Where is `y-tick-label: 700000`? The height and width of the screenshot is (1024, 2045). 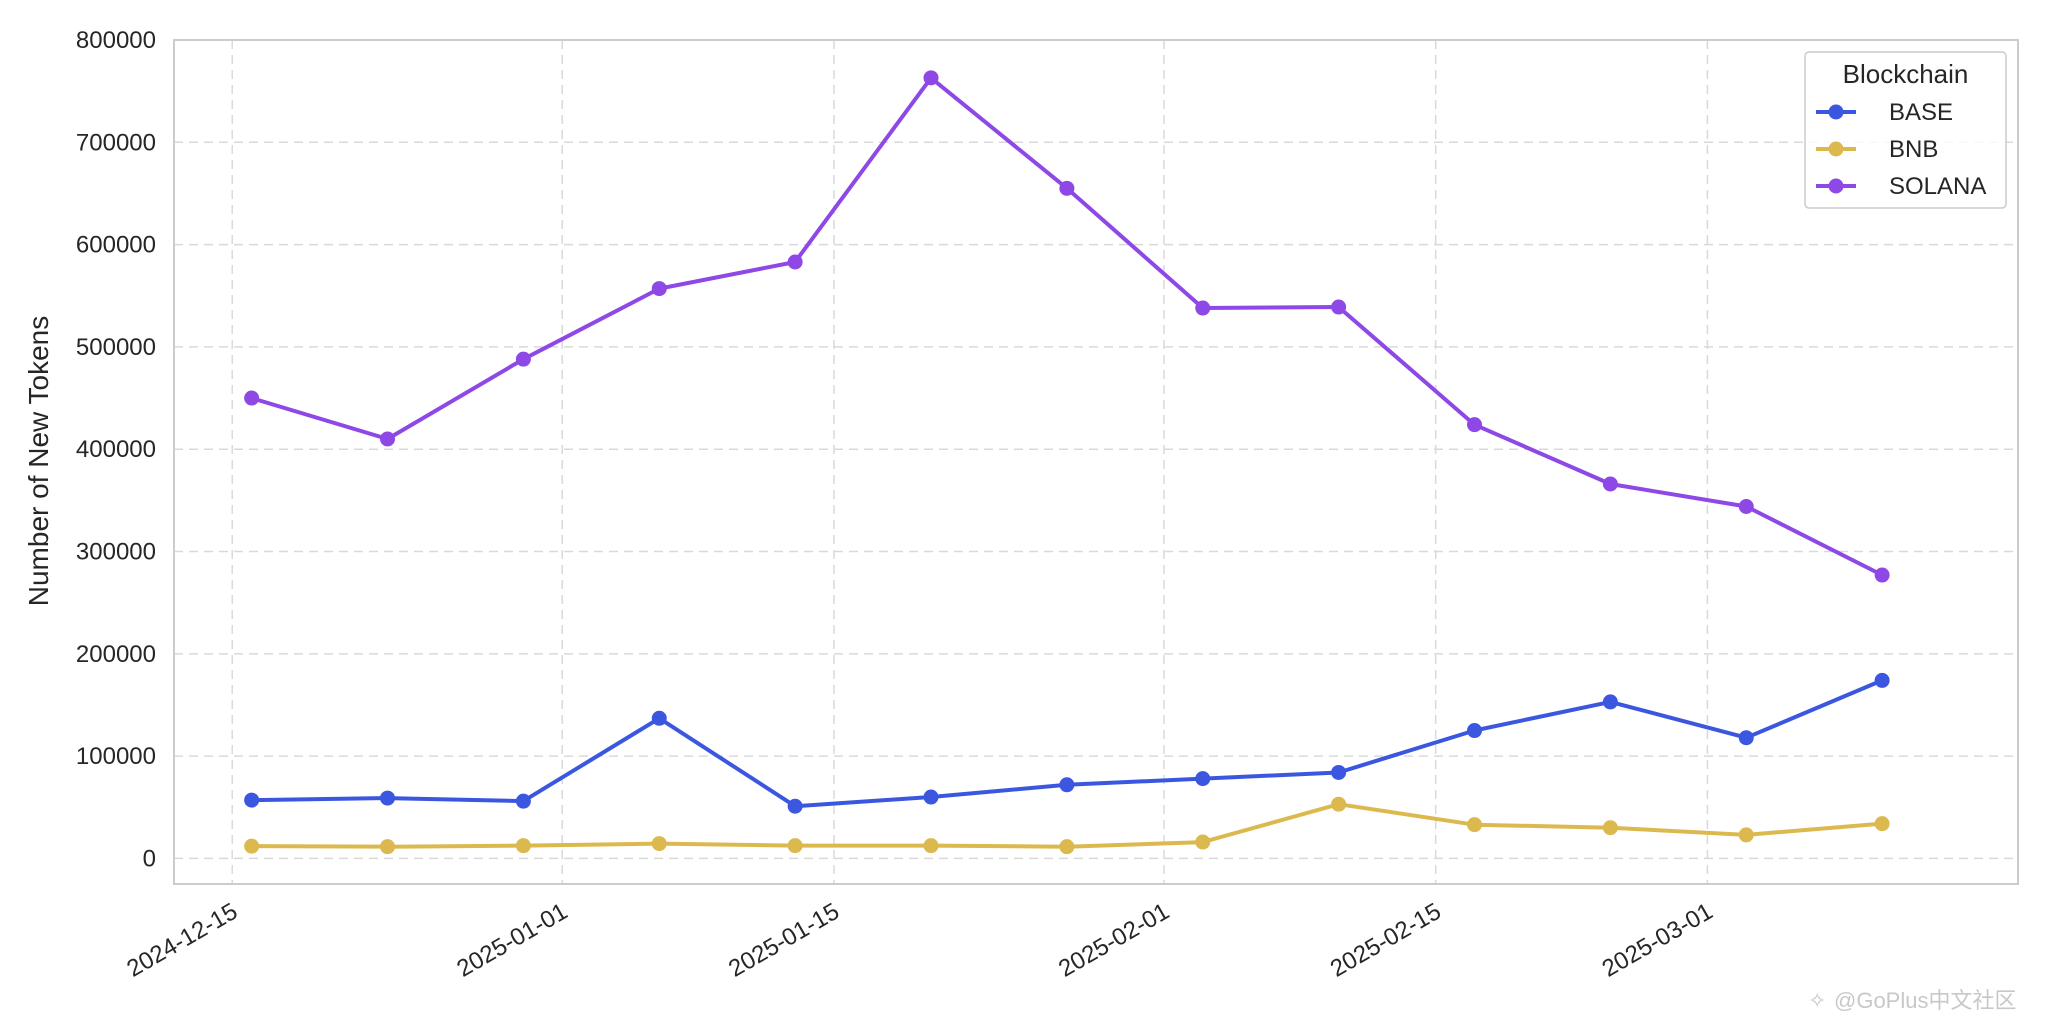
y-tick-label: 700000 is located at coordinates (116, 142).